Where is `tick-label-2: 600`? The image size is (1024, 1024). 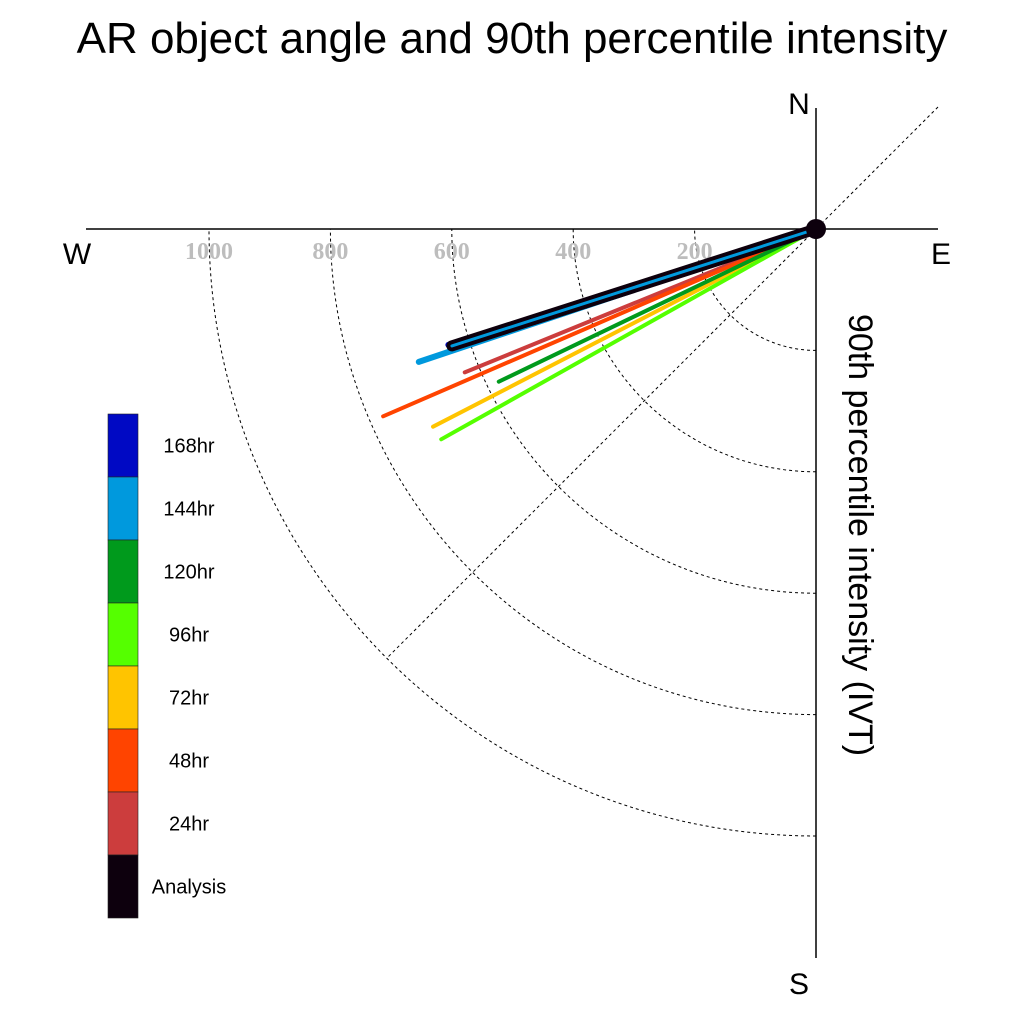 tick-label-2: 600 is located at coordinates (452, 252).